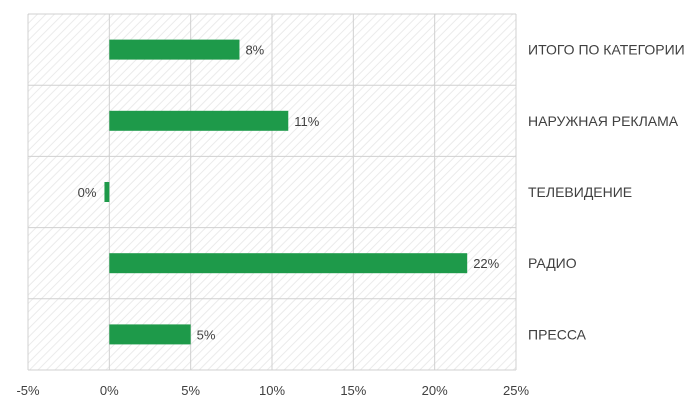  Describe the element at coordinates (435, 390) in the screenshot. I see `x-tick-label: 20%` at that location.